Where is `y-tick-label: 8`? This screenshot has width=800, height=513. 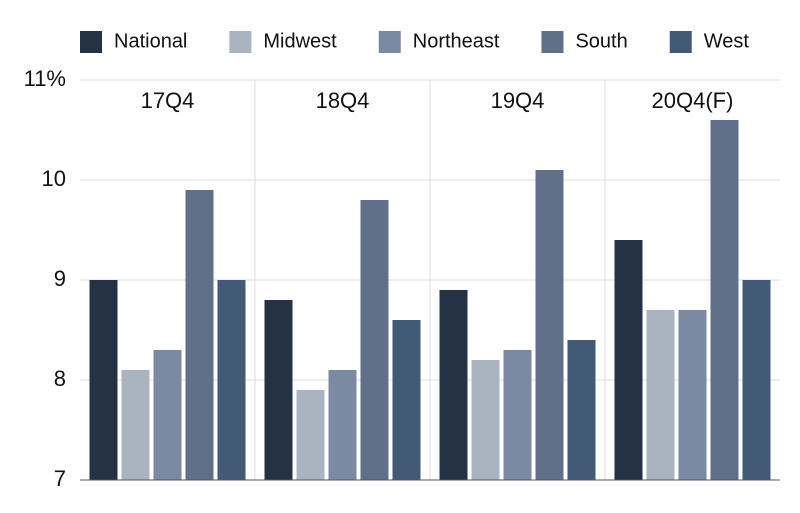 y-tick-label: 8 is located at coordinates (60, 378).